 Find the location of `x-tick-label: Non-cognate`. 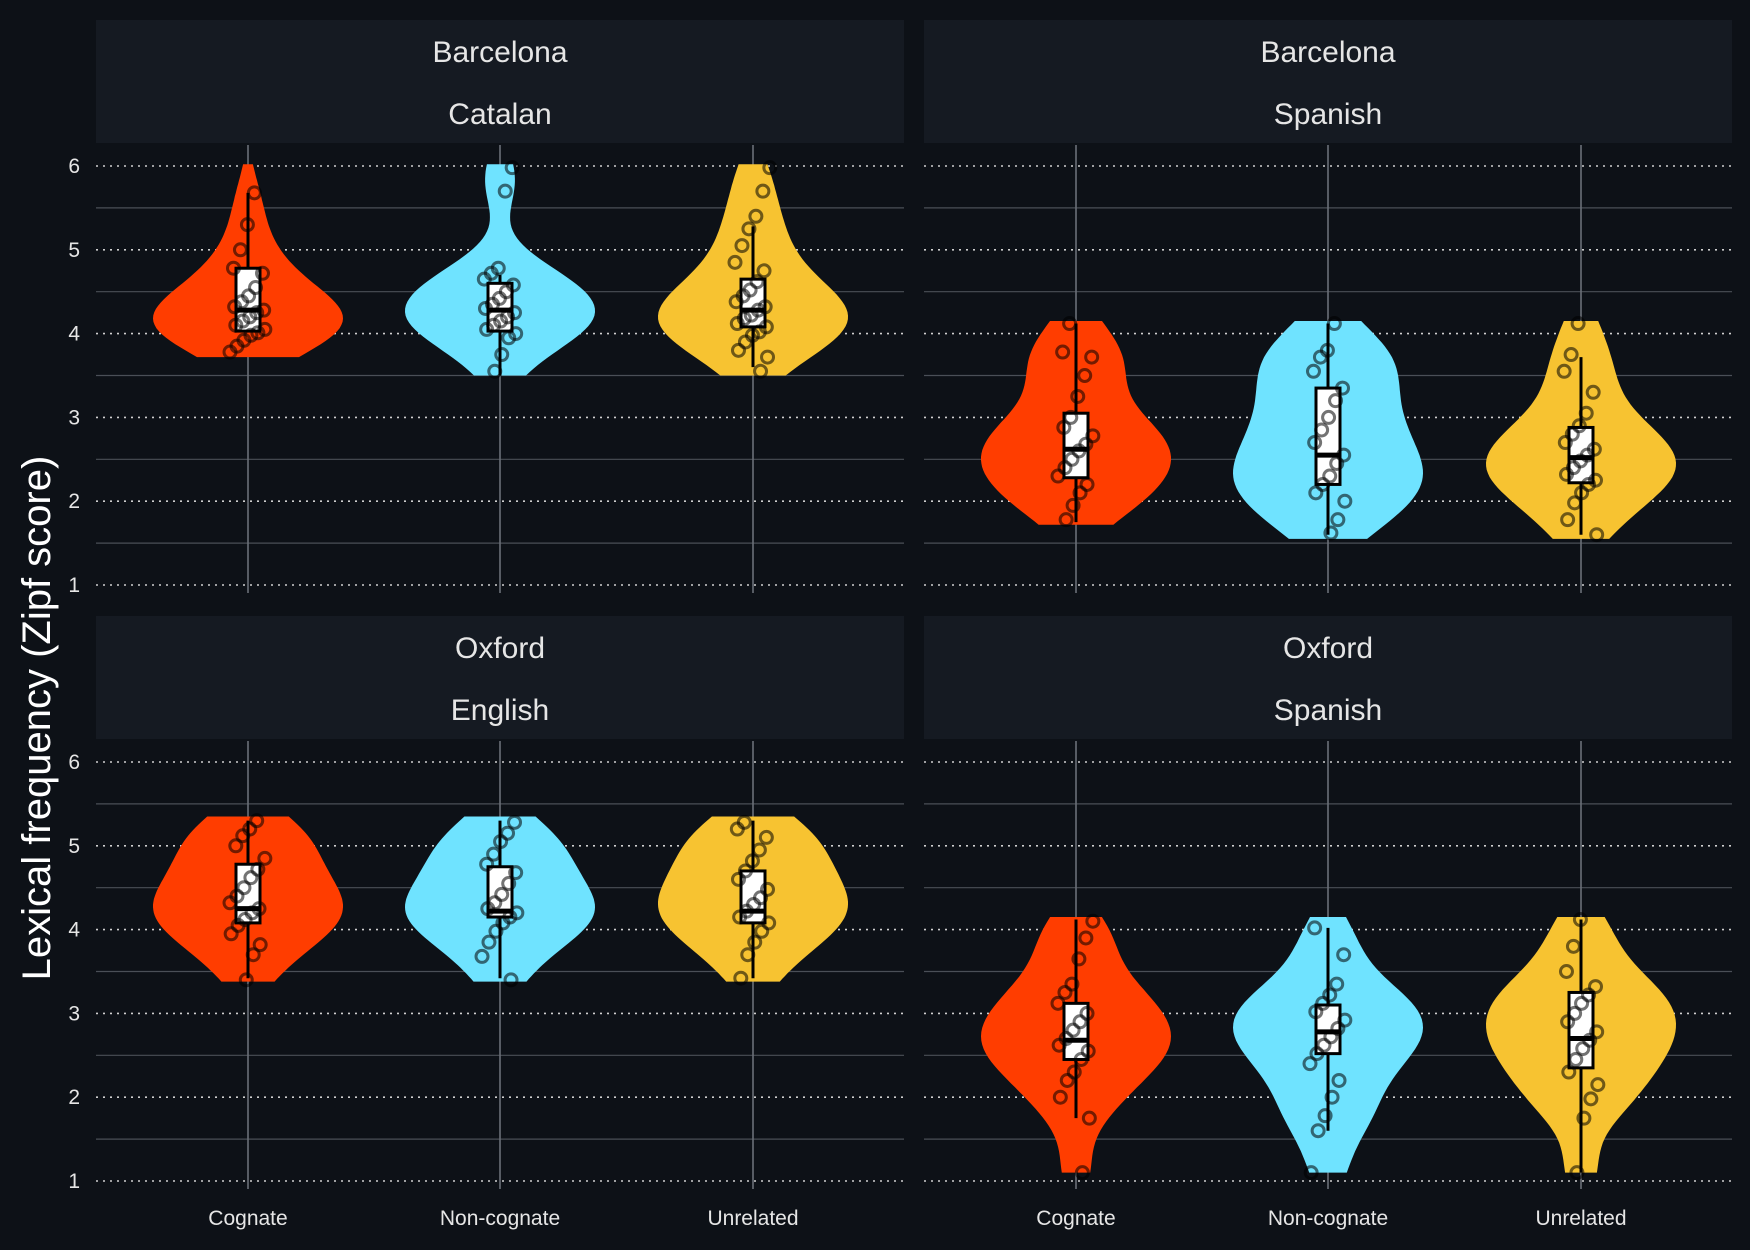

x-tick-label: Non-cognate is located at coordinates (1328, 1218).